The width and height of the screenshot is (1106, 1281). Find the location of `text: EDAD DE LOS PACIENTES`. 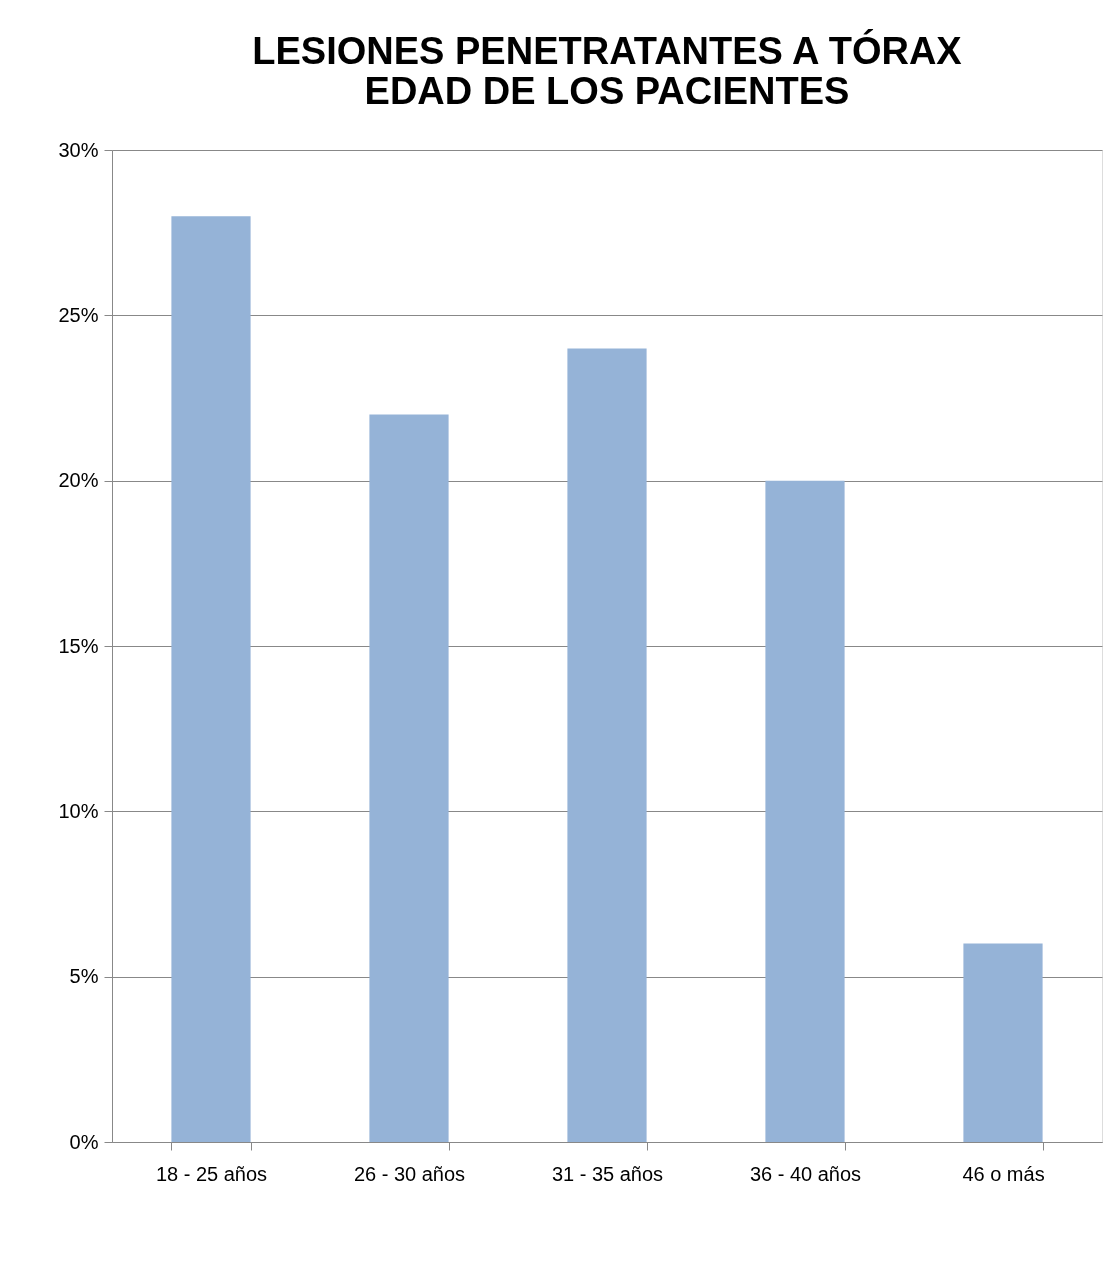

text: EDAD DE LOS PACIENTES is located at coordinates (607, 91).